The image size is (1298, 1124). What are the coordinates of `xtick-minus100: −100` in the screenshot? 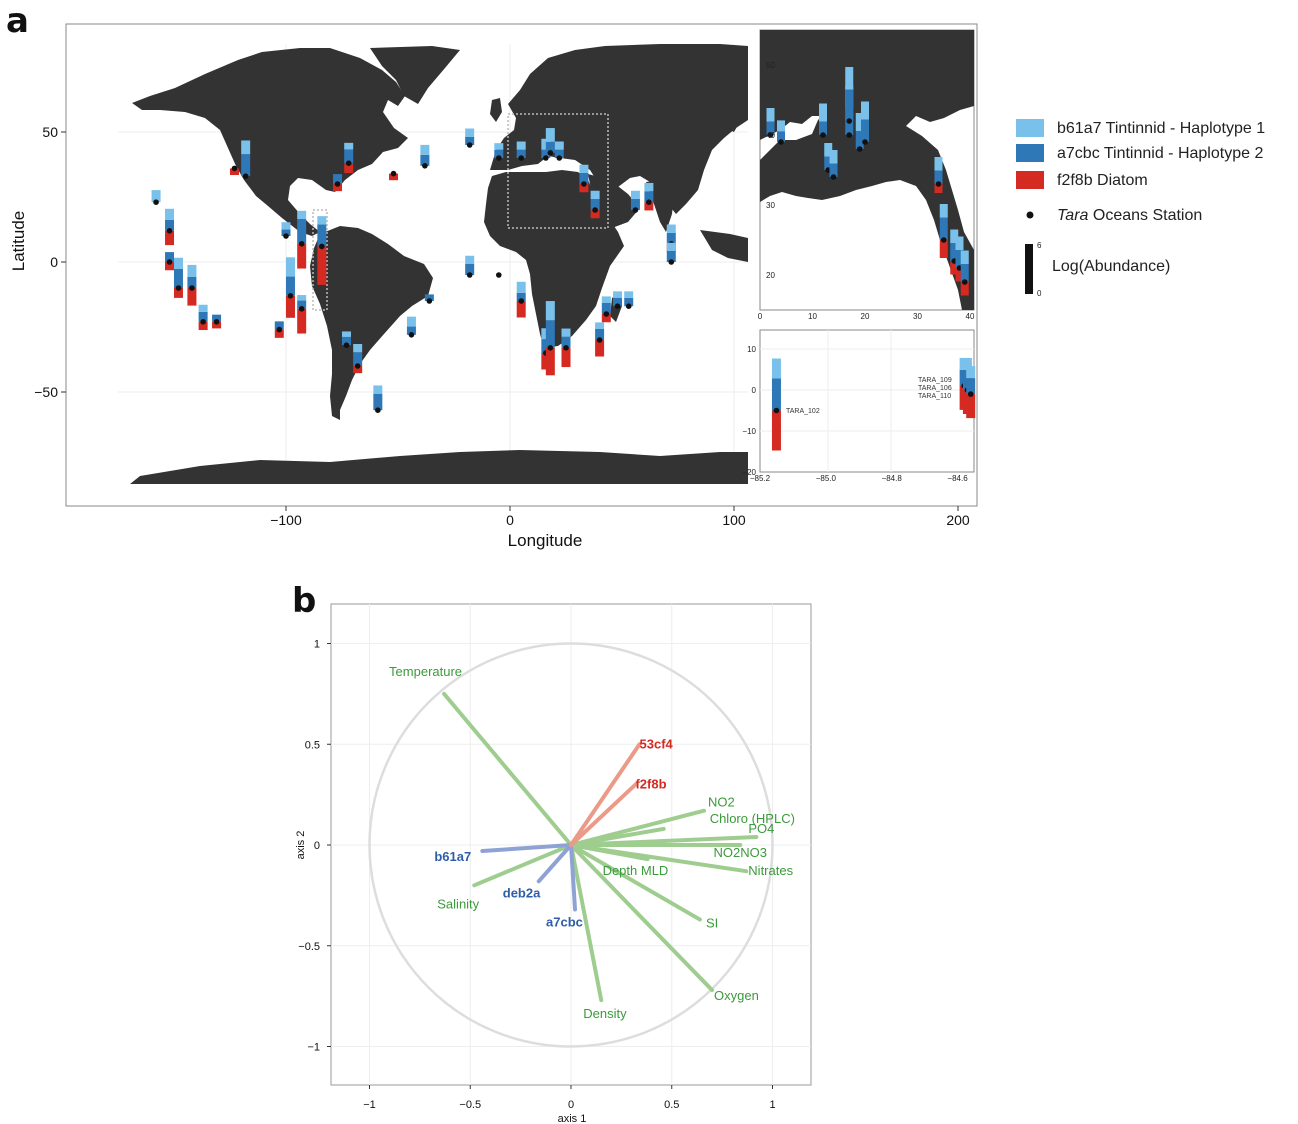 It's located at (286, 520).